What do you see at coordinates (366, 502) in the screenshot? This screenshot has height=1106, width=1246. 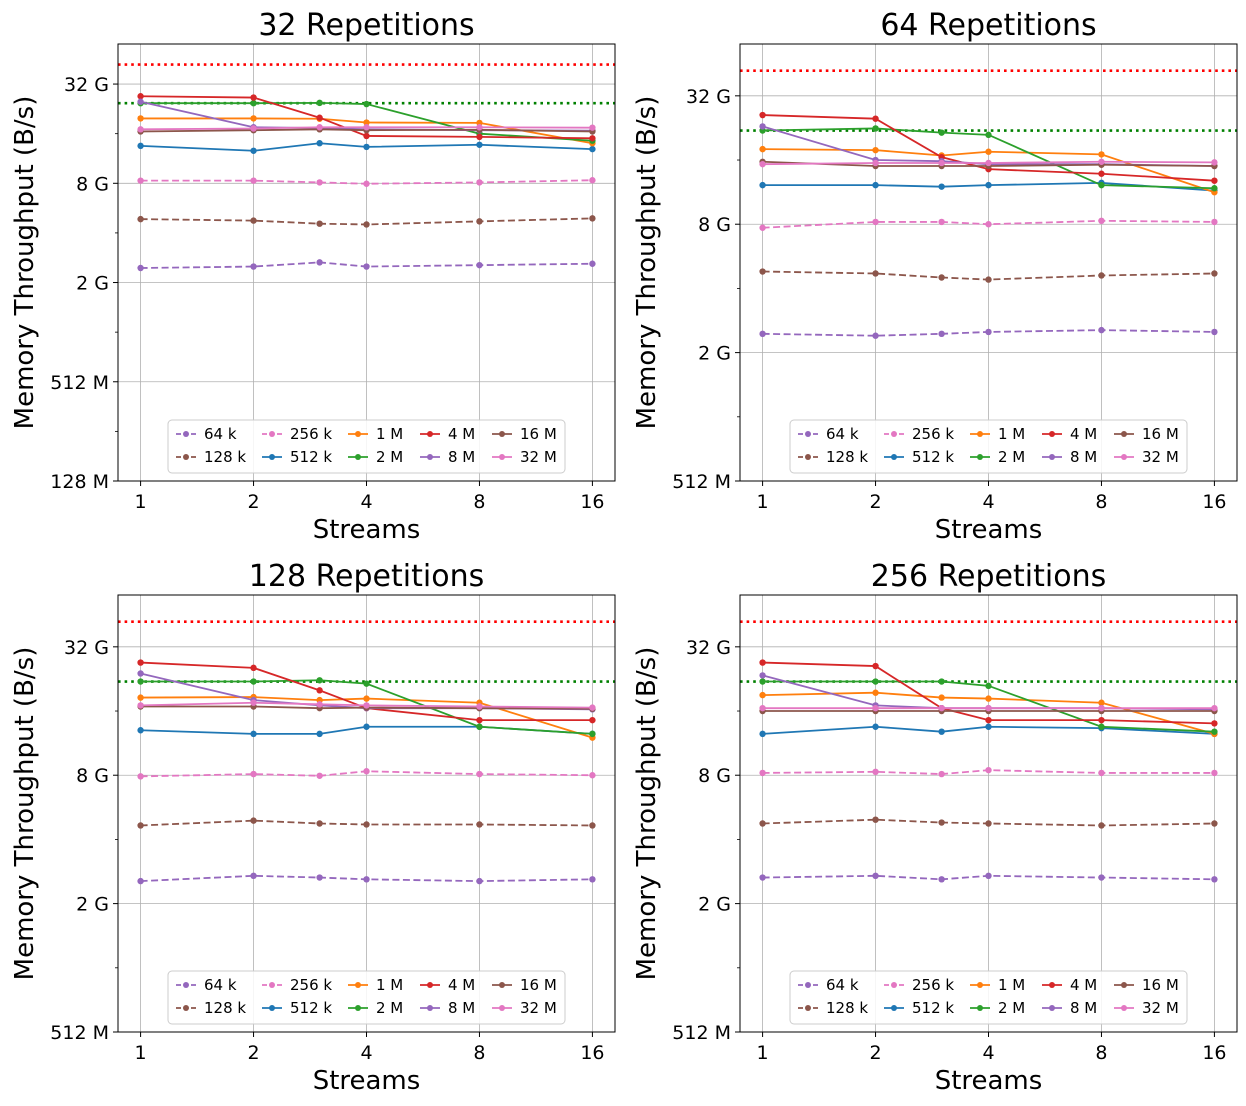 I see `x-tick-label: 4` at bounding box center [366, 502].